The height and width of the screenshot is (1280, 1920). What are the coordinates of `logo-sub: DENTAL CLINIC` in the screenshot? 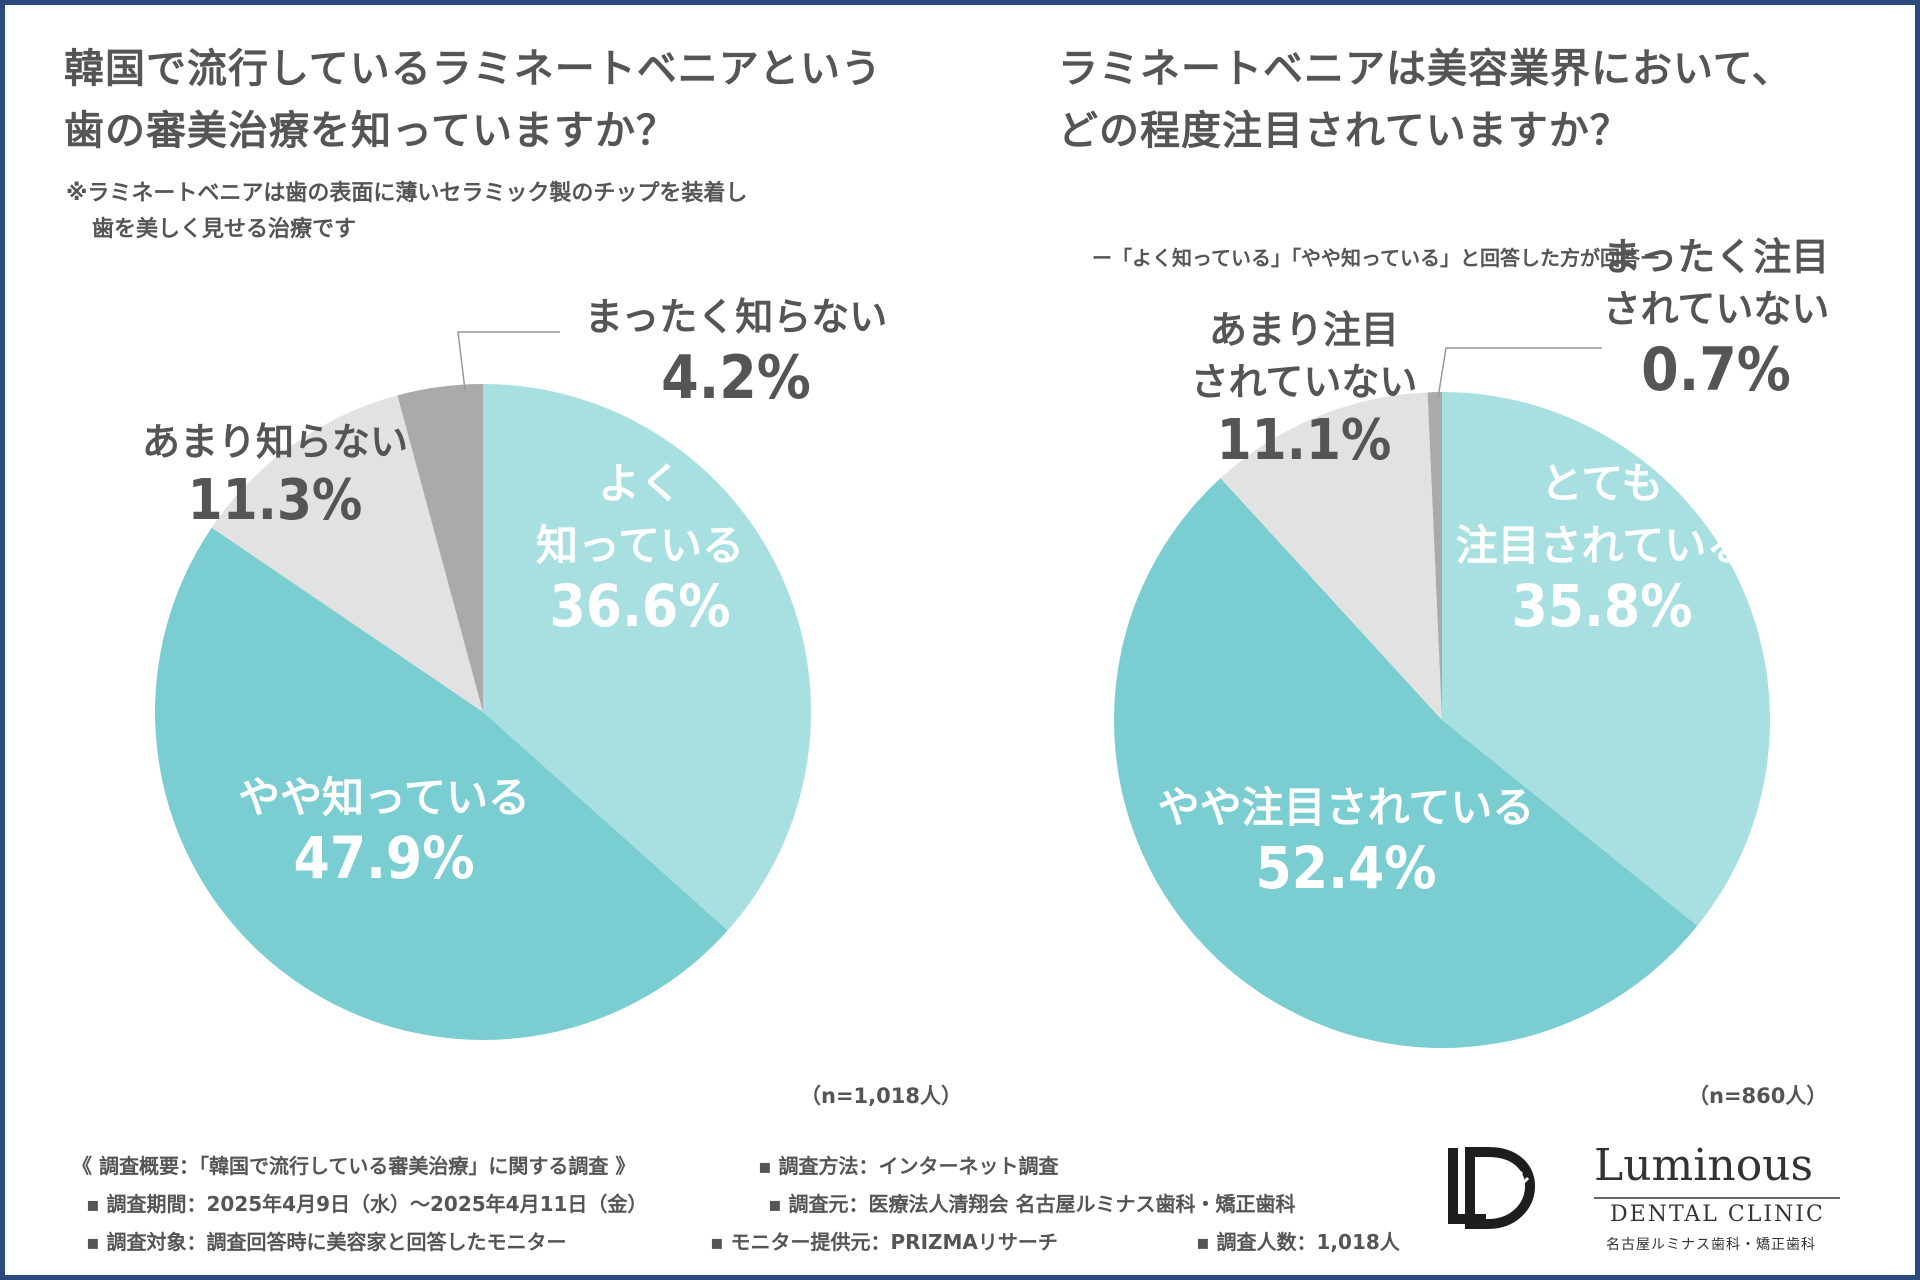 It's located at (1717, 1214).